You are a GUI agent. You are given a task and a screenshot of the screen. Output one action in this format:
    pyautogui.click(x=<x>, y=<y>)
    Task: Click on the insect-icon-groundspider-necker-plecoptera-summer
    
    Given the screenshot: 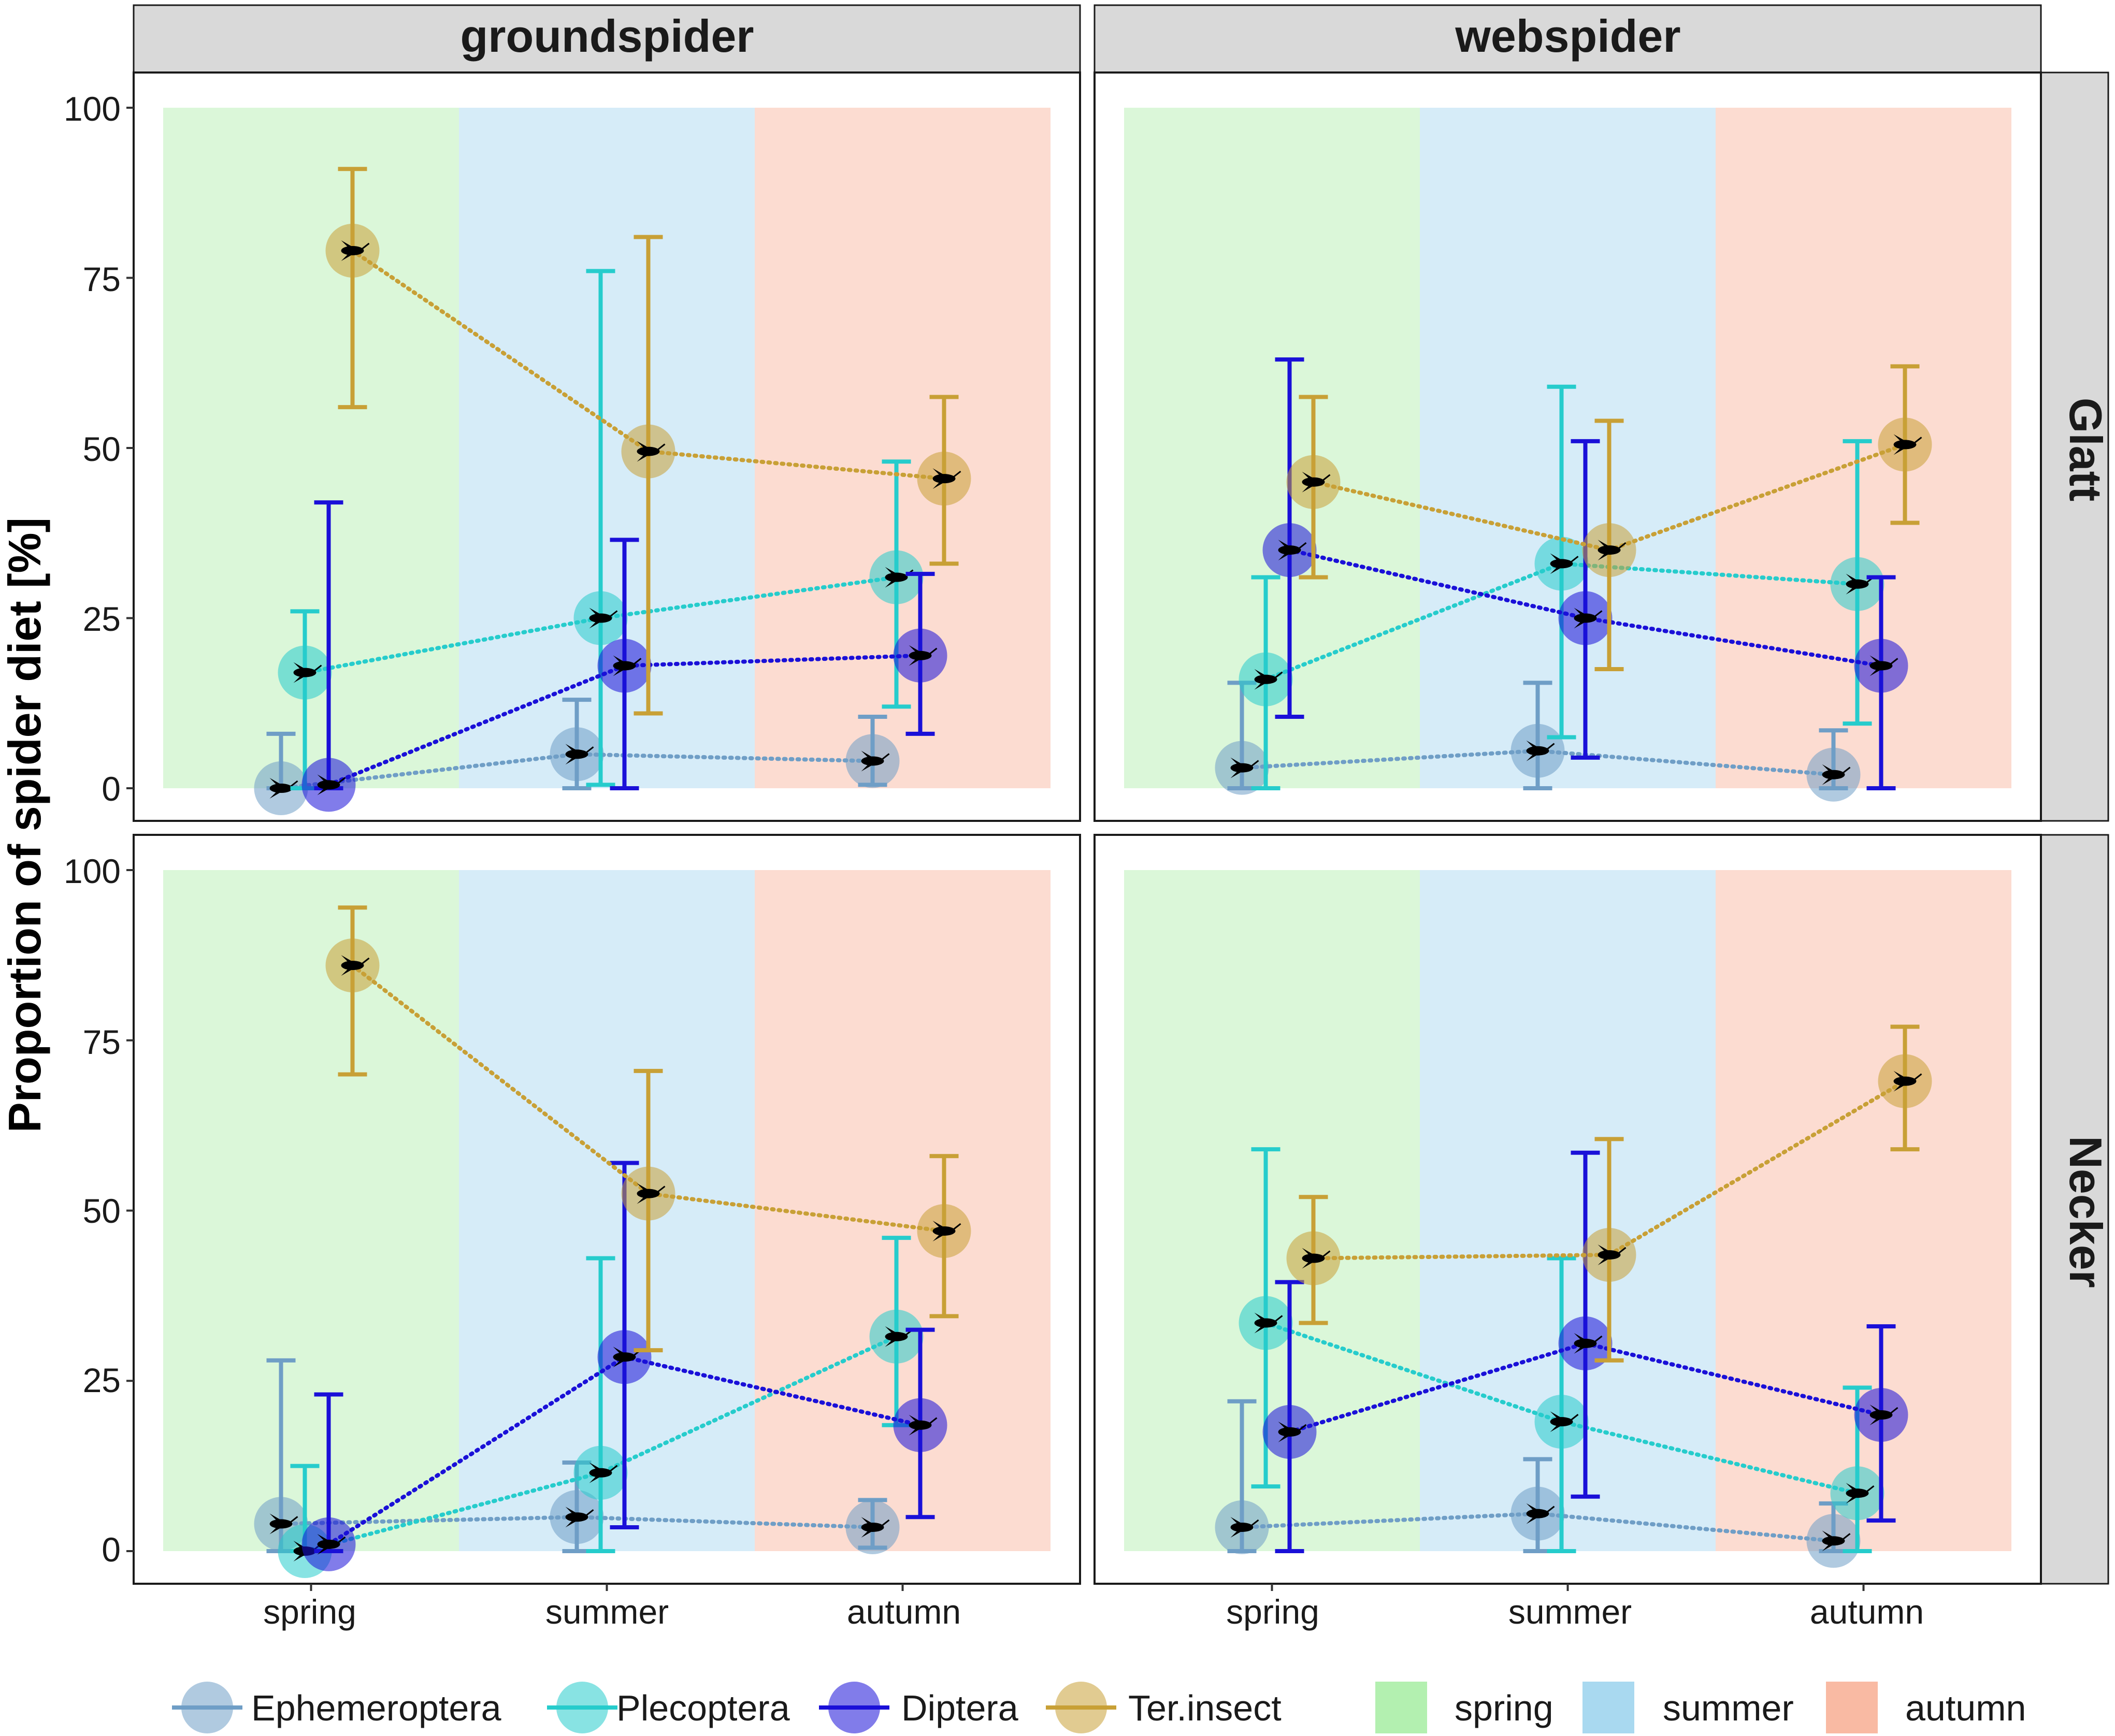 What is the action you would take?
    pyautogui.click(x=603, y=1472)
    